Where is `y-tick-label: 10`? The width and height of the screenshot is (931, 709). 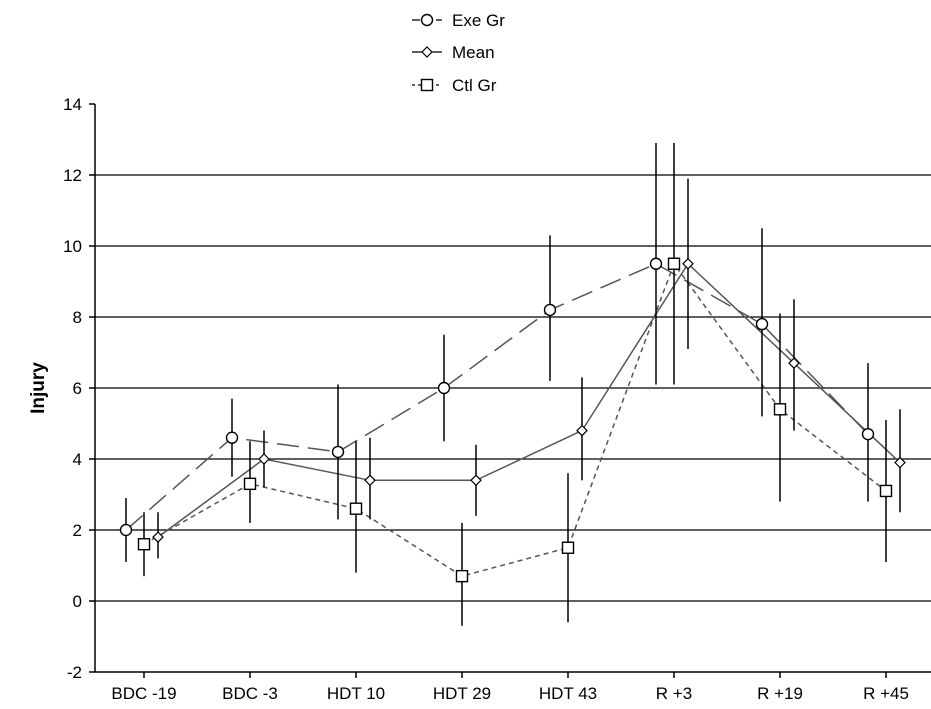
y-tick-label: 10 is located at coordinates (72, 246).